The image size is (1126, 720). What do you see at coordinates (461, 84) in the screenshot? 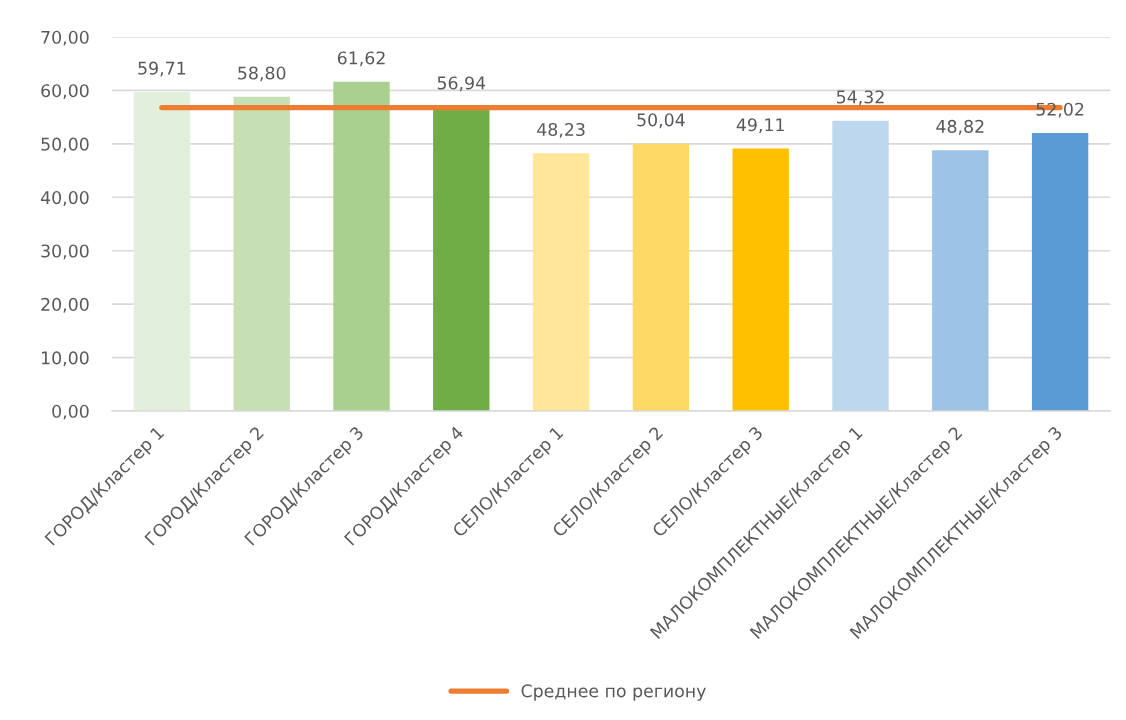
I see `data-label: 56,94` at bounding box center [461, 84].